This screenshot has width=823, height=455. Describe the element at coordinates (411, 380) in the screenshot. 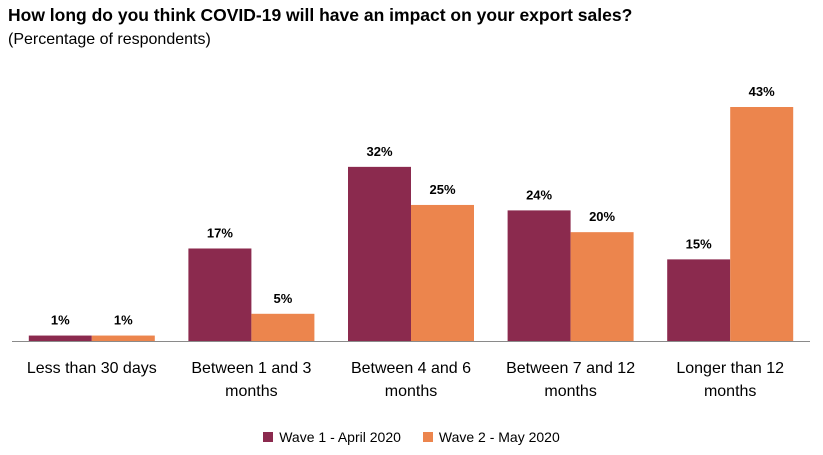

I see `x-tick-label-3: Between 4 and 6 months` at that location.